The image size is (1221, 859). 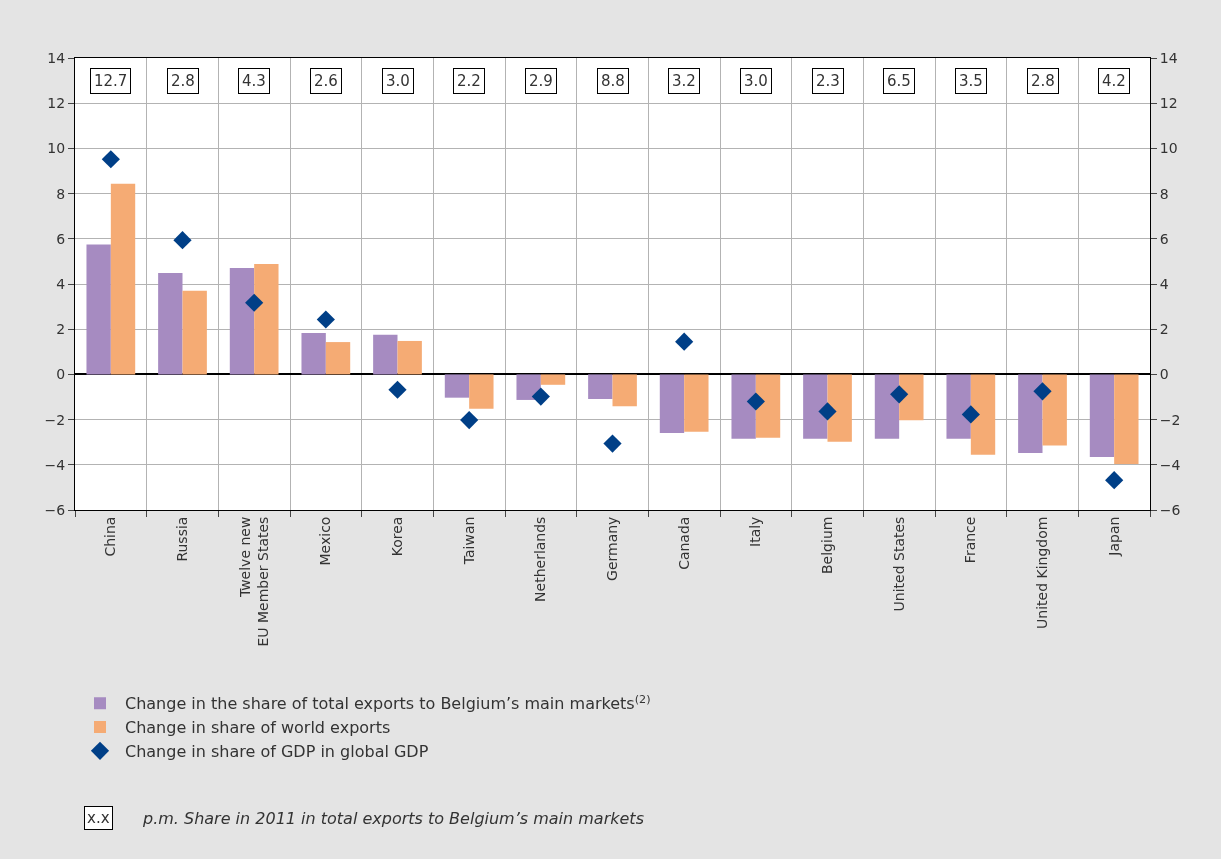 I want to click on y-tick-label: −4, so click(x=55, y=464).